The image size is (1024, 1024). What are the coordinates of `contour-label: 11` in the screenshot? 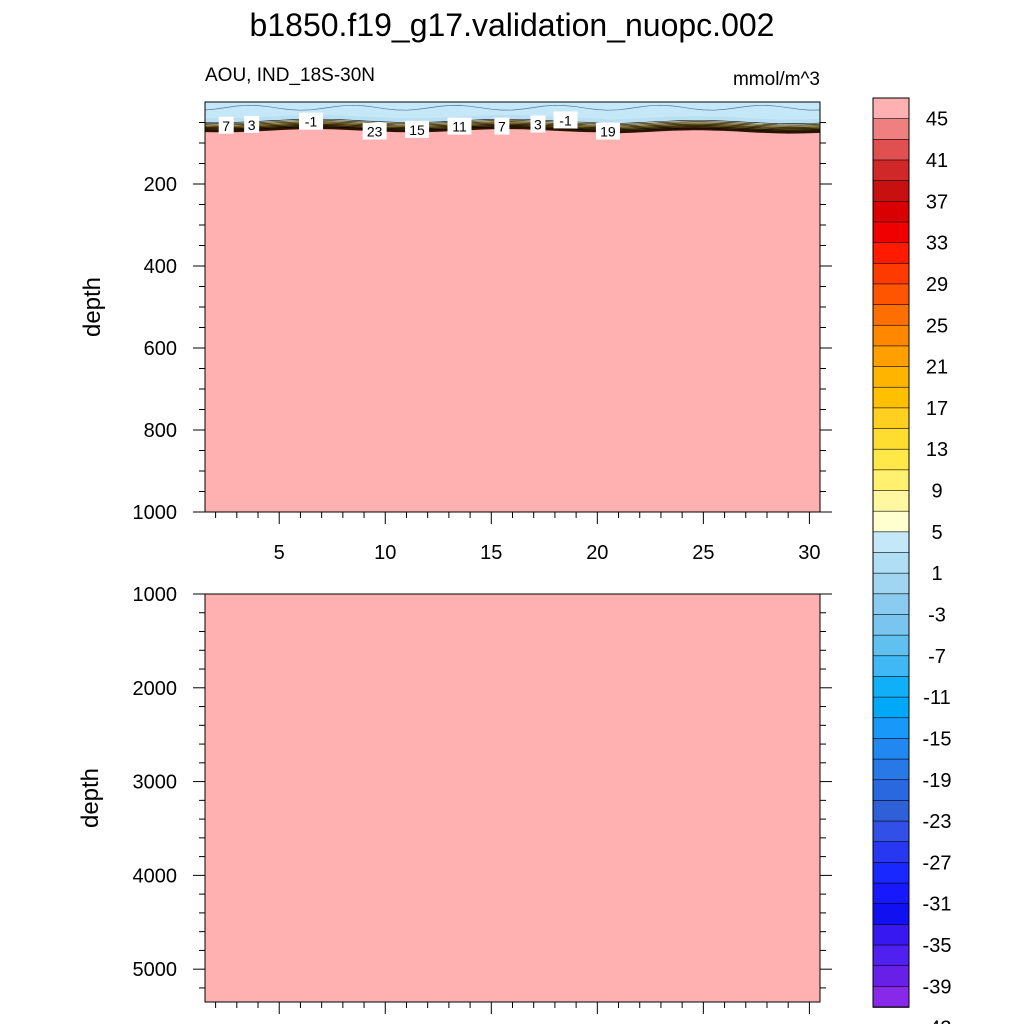 It's located at (459, 127).